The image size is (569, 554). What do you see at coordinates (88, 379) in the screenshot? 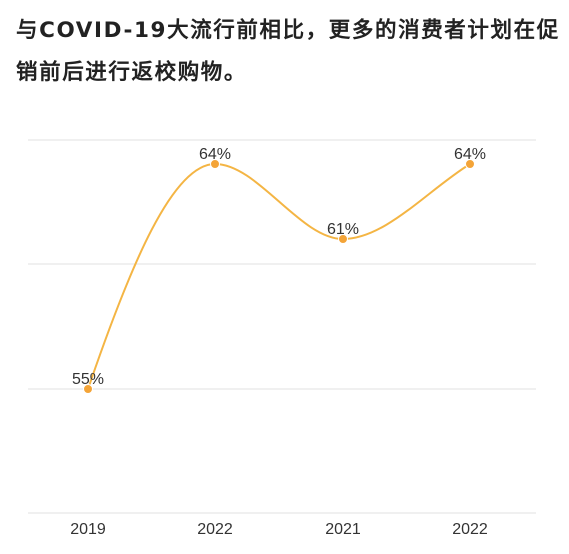
I see `data-label-0: 55%` at bounding box center [88, 379].